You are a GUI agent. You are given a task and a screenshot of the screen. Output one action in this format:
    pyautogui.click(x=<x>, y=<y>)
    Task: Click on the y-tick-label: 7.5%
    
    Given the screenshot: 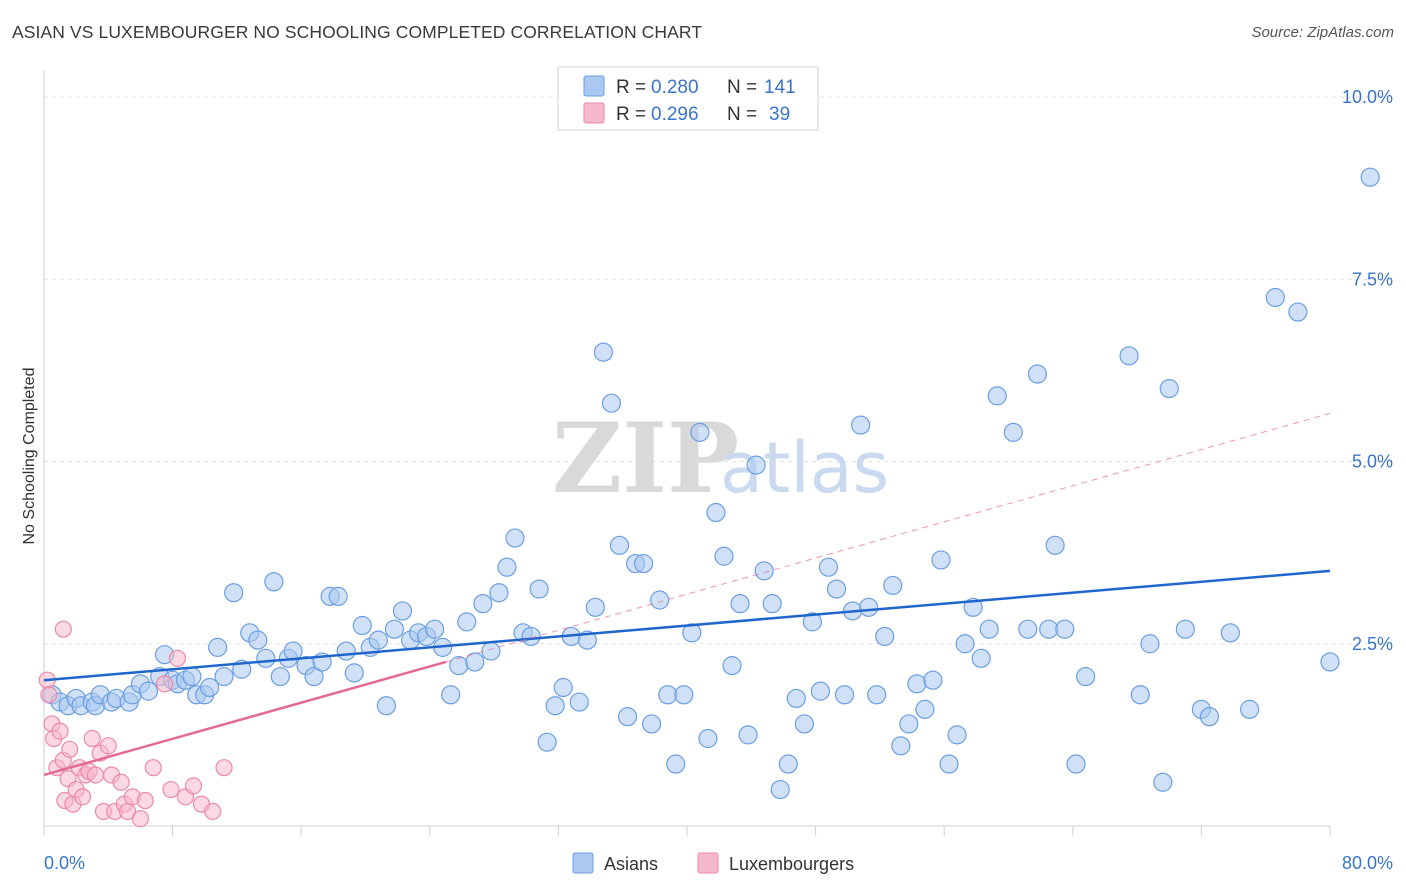 What is the action you would take?
    pyautogui.click(x=1372, y=279)
    